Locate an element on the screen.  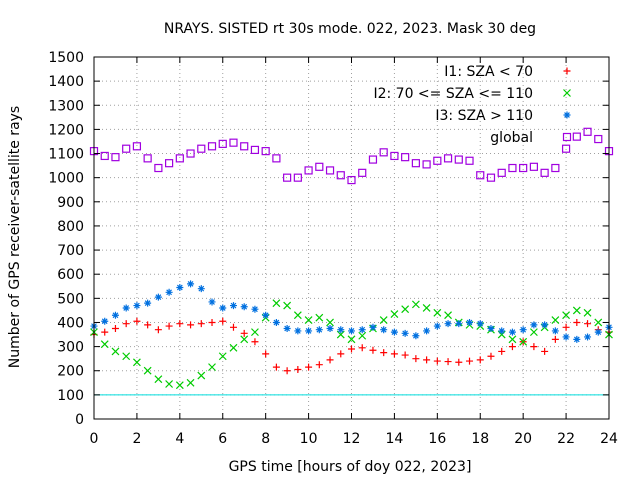
y-tick-label: 1100 is located at coordinates (66, 155).